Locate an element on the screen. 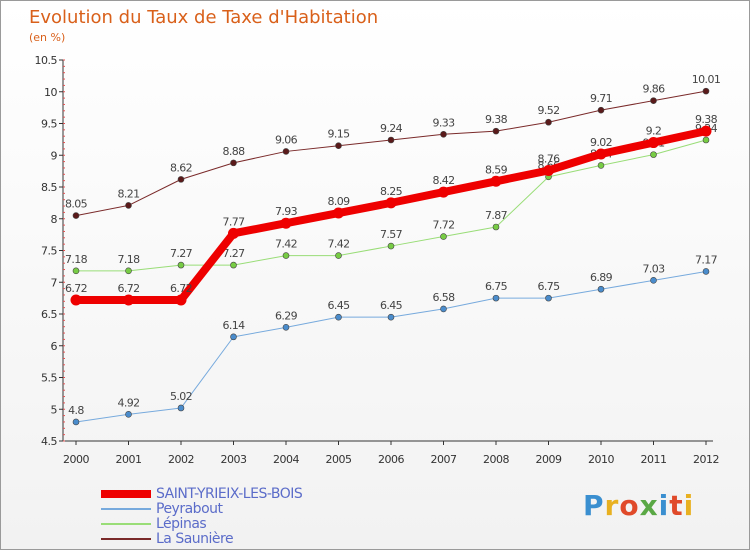 This screenshot has height=551, width=750. x-tick-label: 2010 is located at coordinates (601, 459).